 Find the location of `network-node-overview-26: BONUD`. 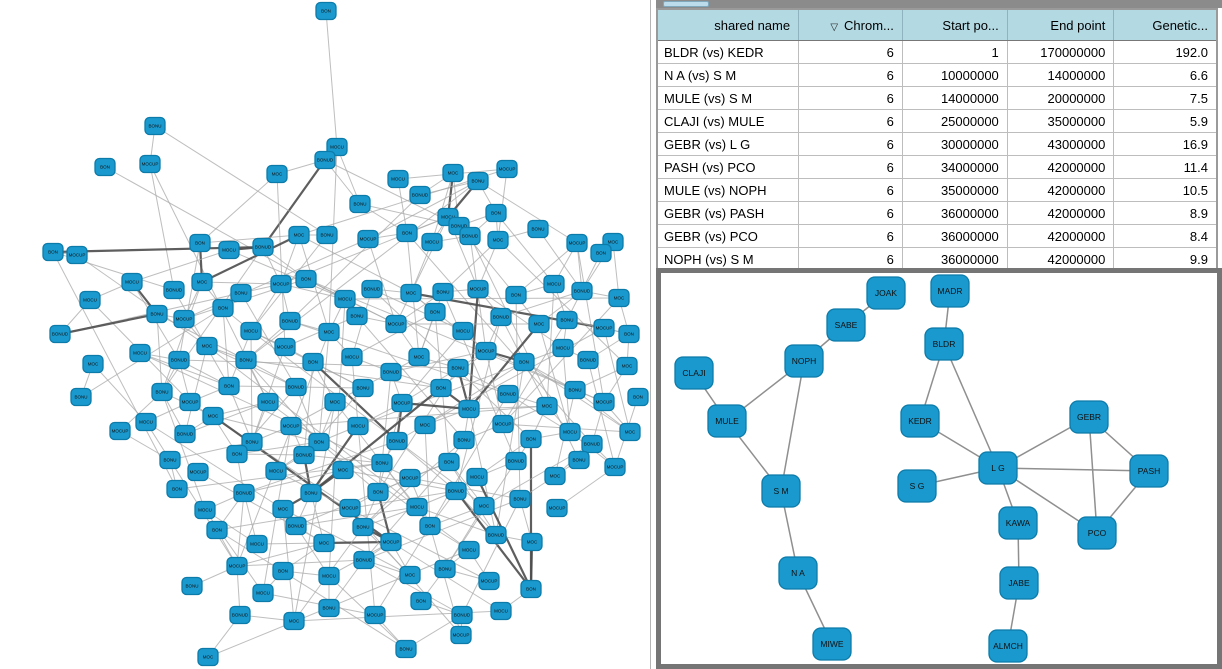

network-node-overview-26: BONUD is located at coordinates (263, 247).